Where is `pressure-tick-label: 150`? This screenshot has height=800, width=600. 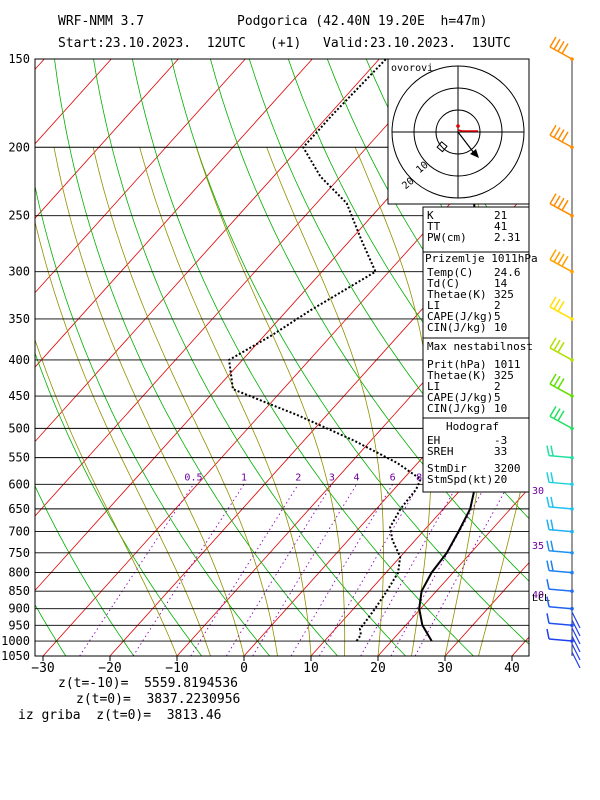
pressure-tick-label: 150 is located at coordinates (19, 59).